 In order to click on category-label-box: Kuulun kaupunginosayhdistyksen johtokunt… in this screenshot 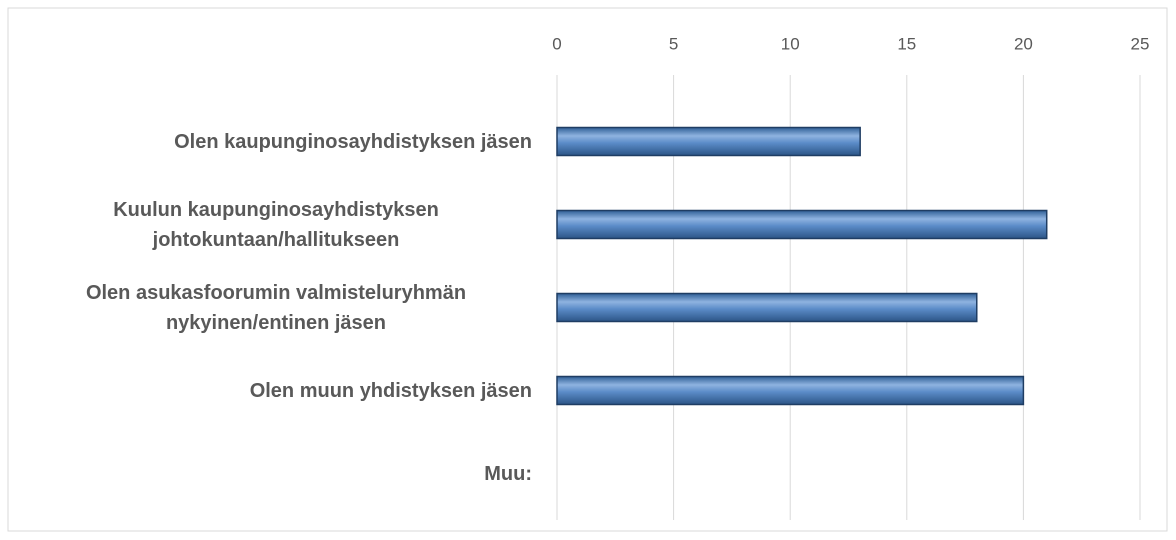, I will do `click(271, 225)`.